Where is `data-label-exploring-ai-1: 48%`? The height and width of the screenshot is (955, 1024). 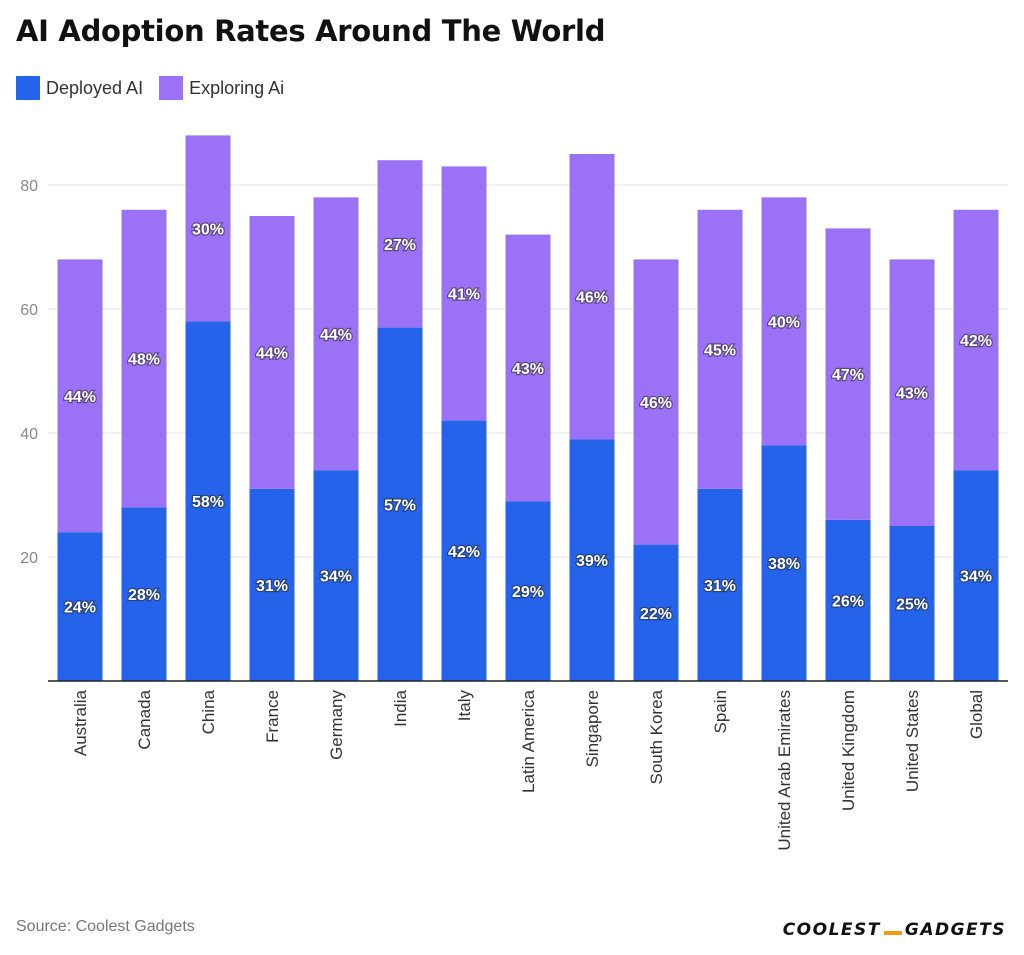 data-label-exploring-ai-1: 48% is located at coordinates (144, 360).